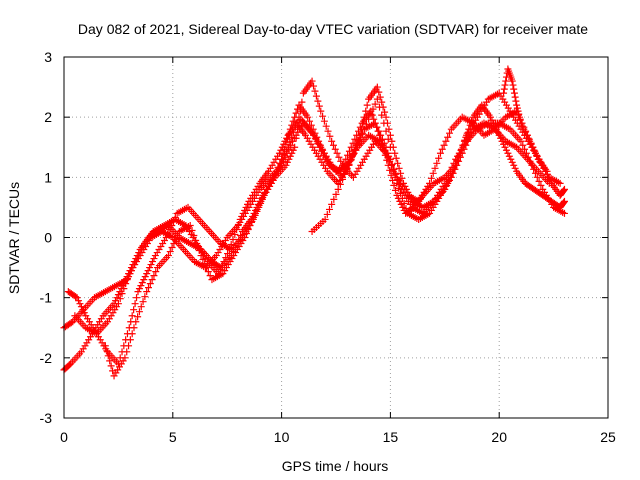  What do you see at coordinates (48, 117) in the screenshot?
I see `y-tick-label: 2` at bounding box center [48, 117].